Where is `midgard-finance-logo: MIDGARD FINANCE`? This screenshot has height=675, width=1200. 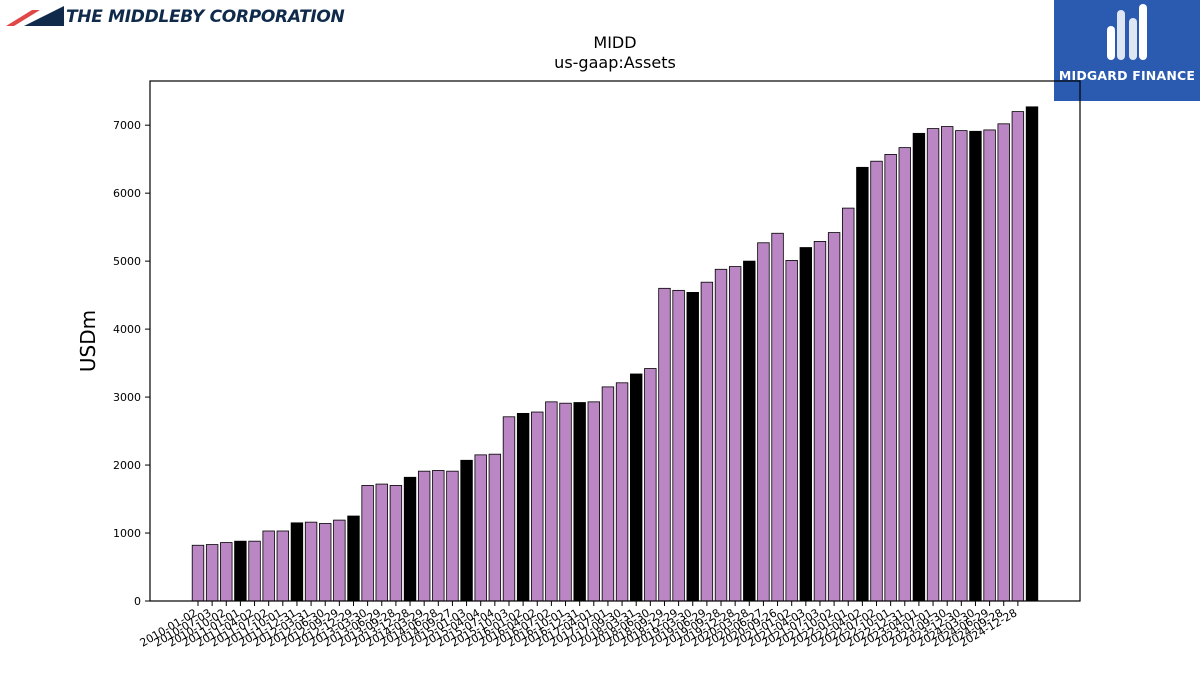
midgard-finance-logo: MIDGARD FINANCE is located at coordinates (1127, 50).